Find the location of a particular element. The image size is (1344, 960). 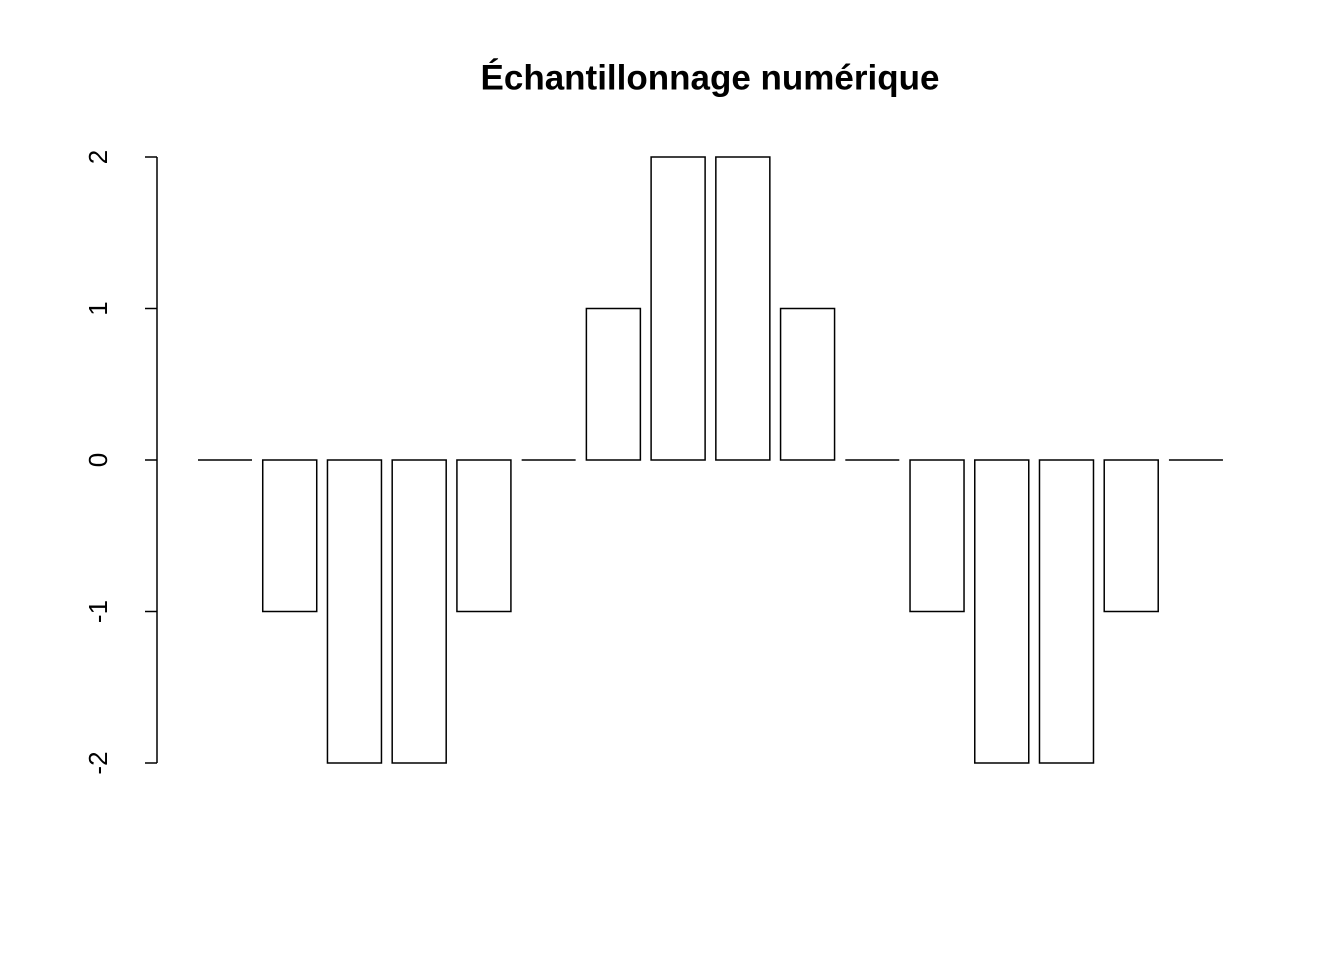

y-tick-label: 1 is located at coordinates (98, 308).